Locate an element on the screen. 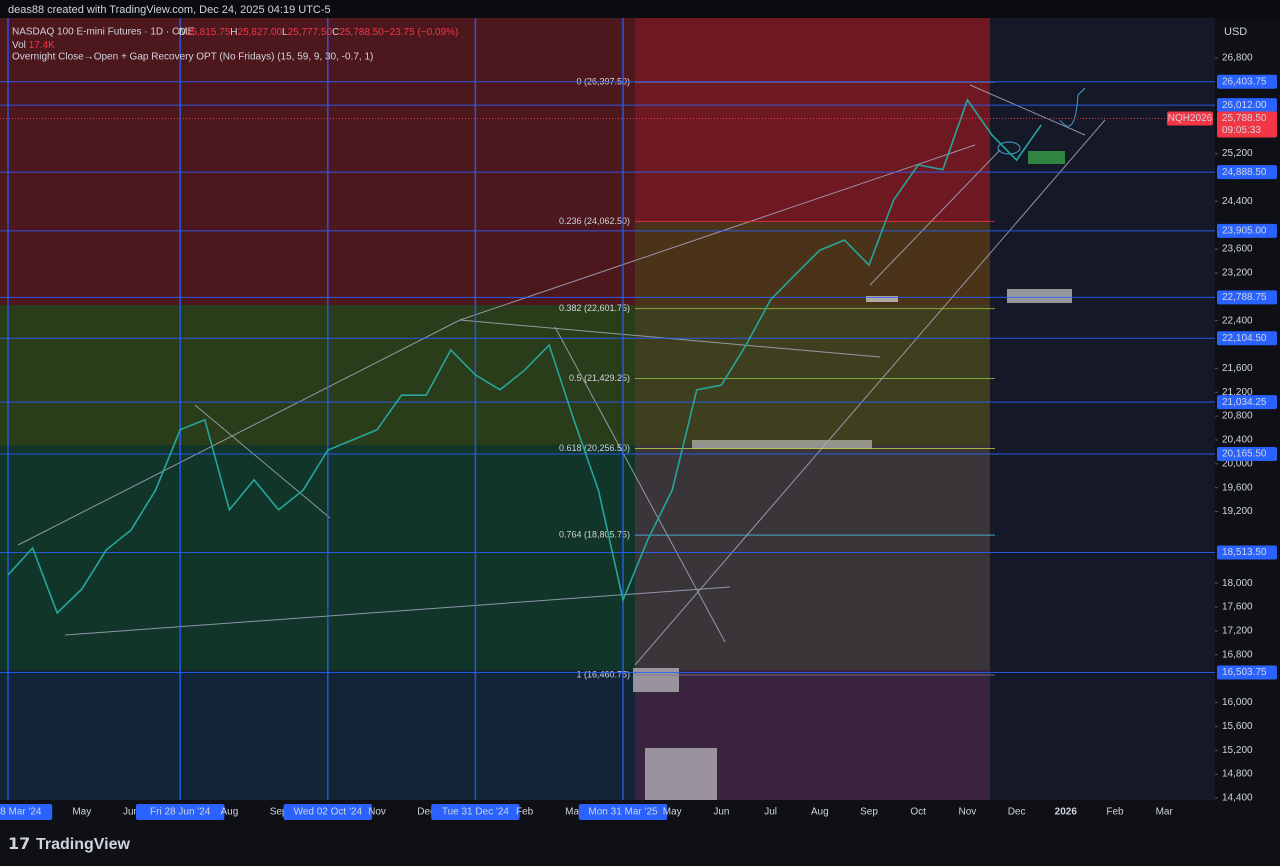 The height and width of the screenshot is (866, 1280). x-tick-label: Tue 31 Dec '24 is located at coordinates (476, 812).